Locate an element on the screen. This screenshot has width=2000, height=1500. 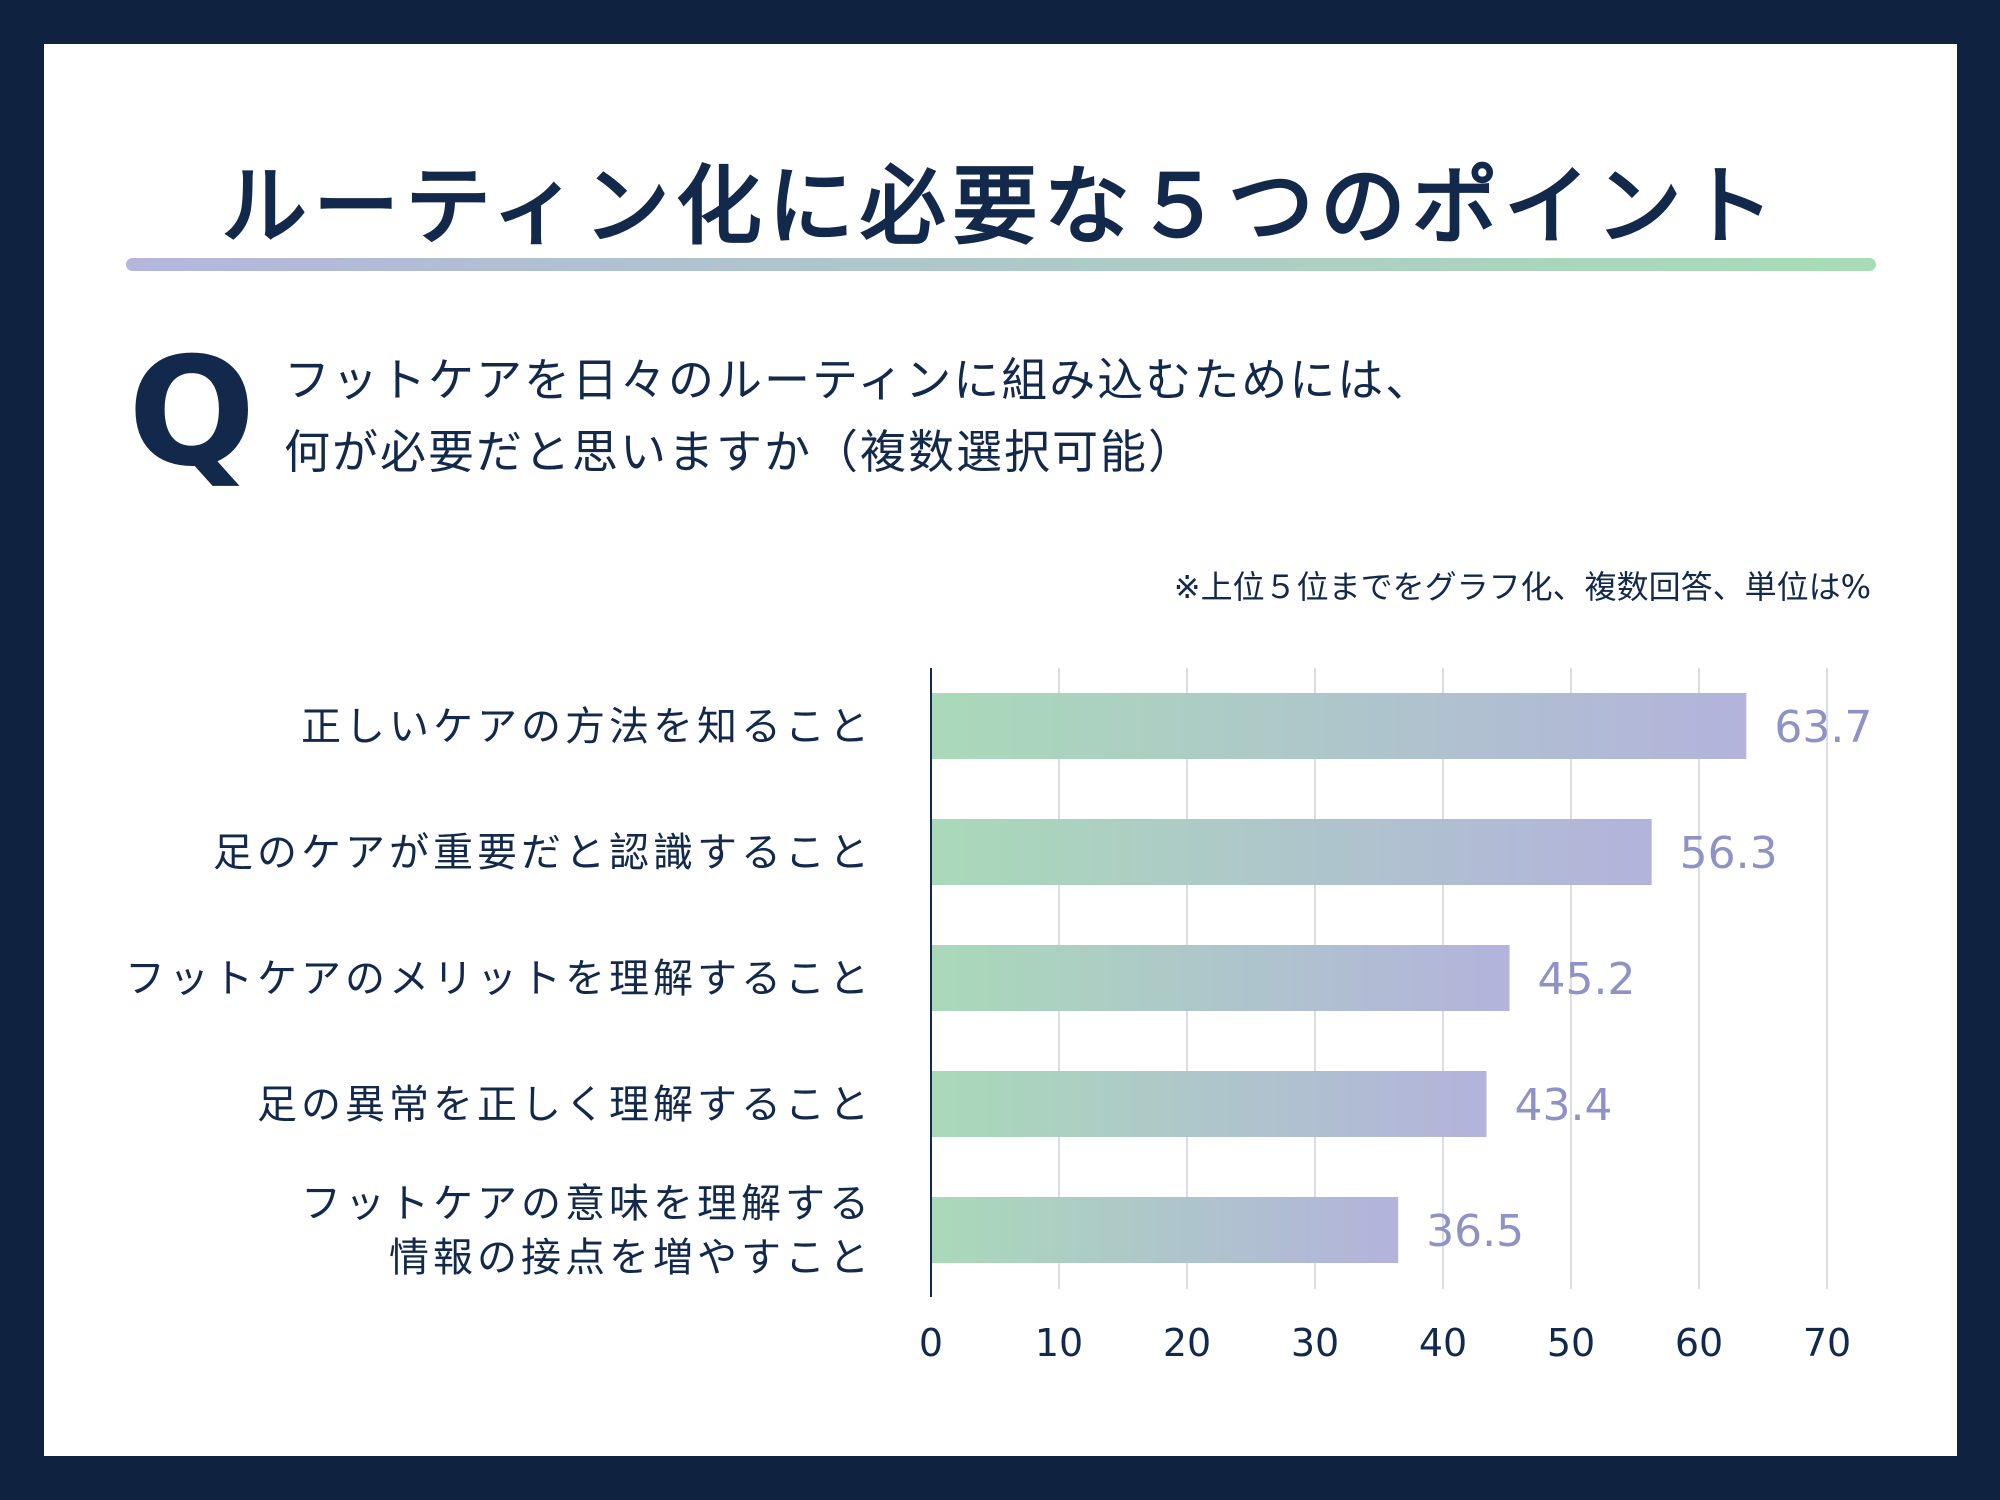
category-label: 足のケアが重要だと認識すること is located at coordinates (543, 853).